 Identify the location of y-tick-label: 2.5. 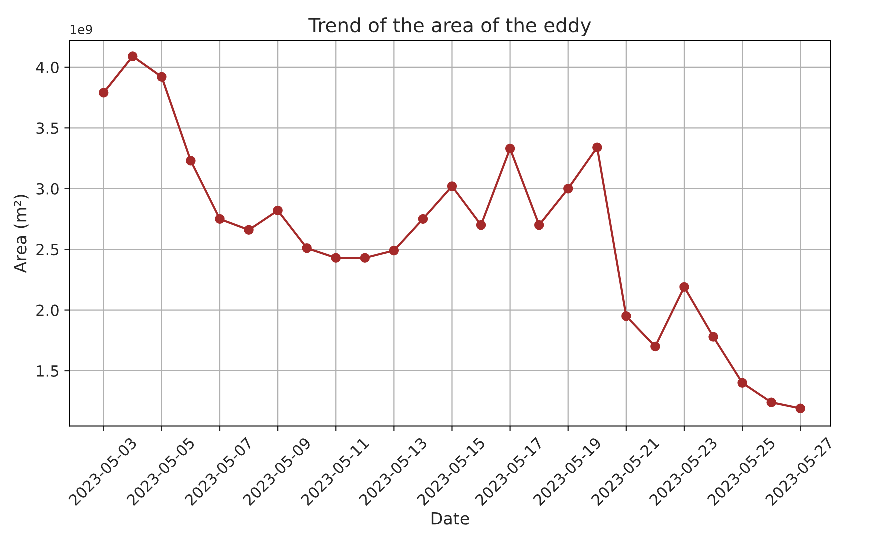
(47, 250).